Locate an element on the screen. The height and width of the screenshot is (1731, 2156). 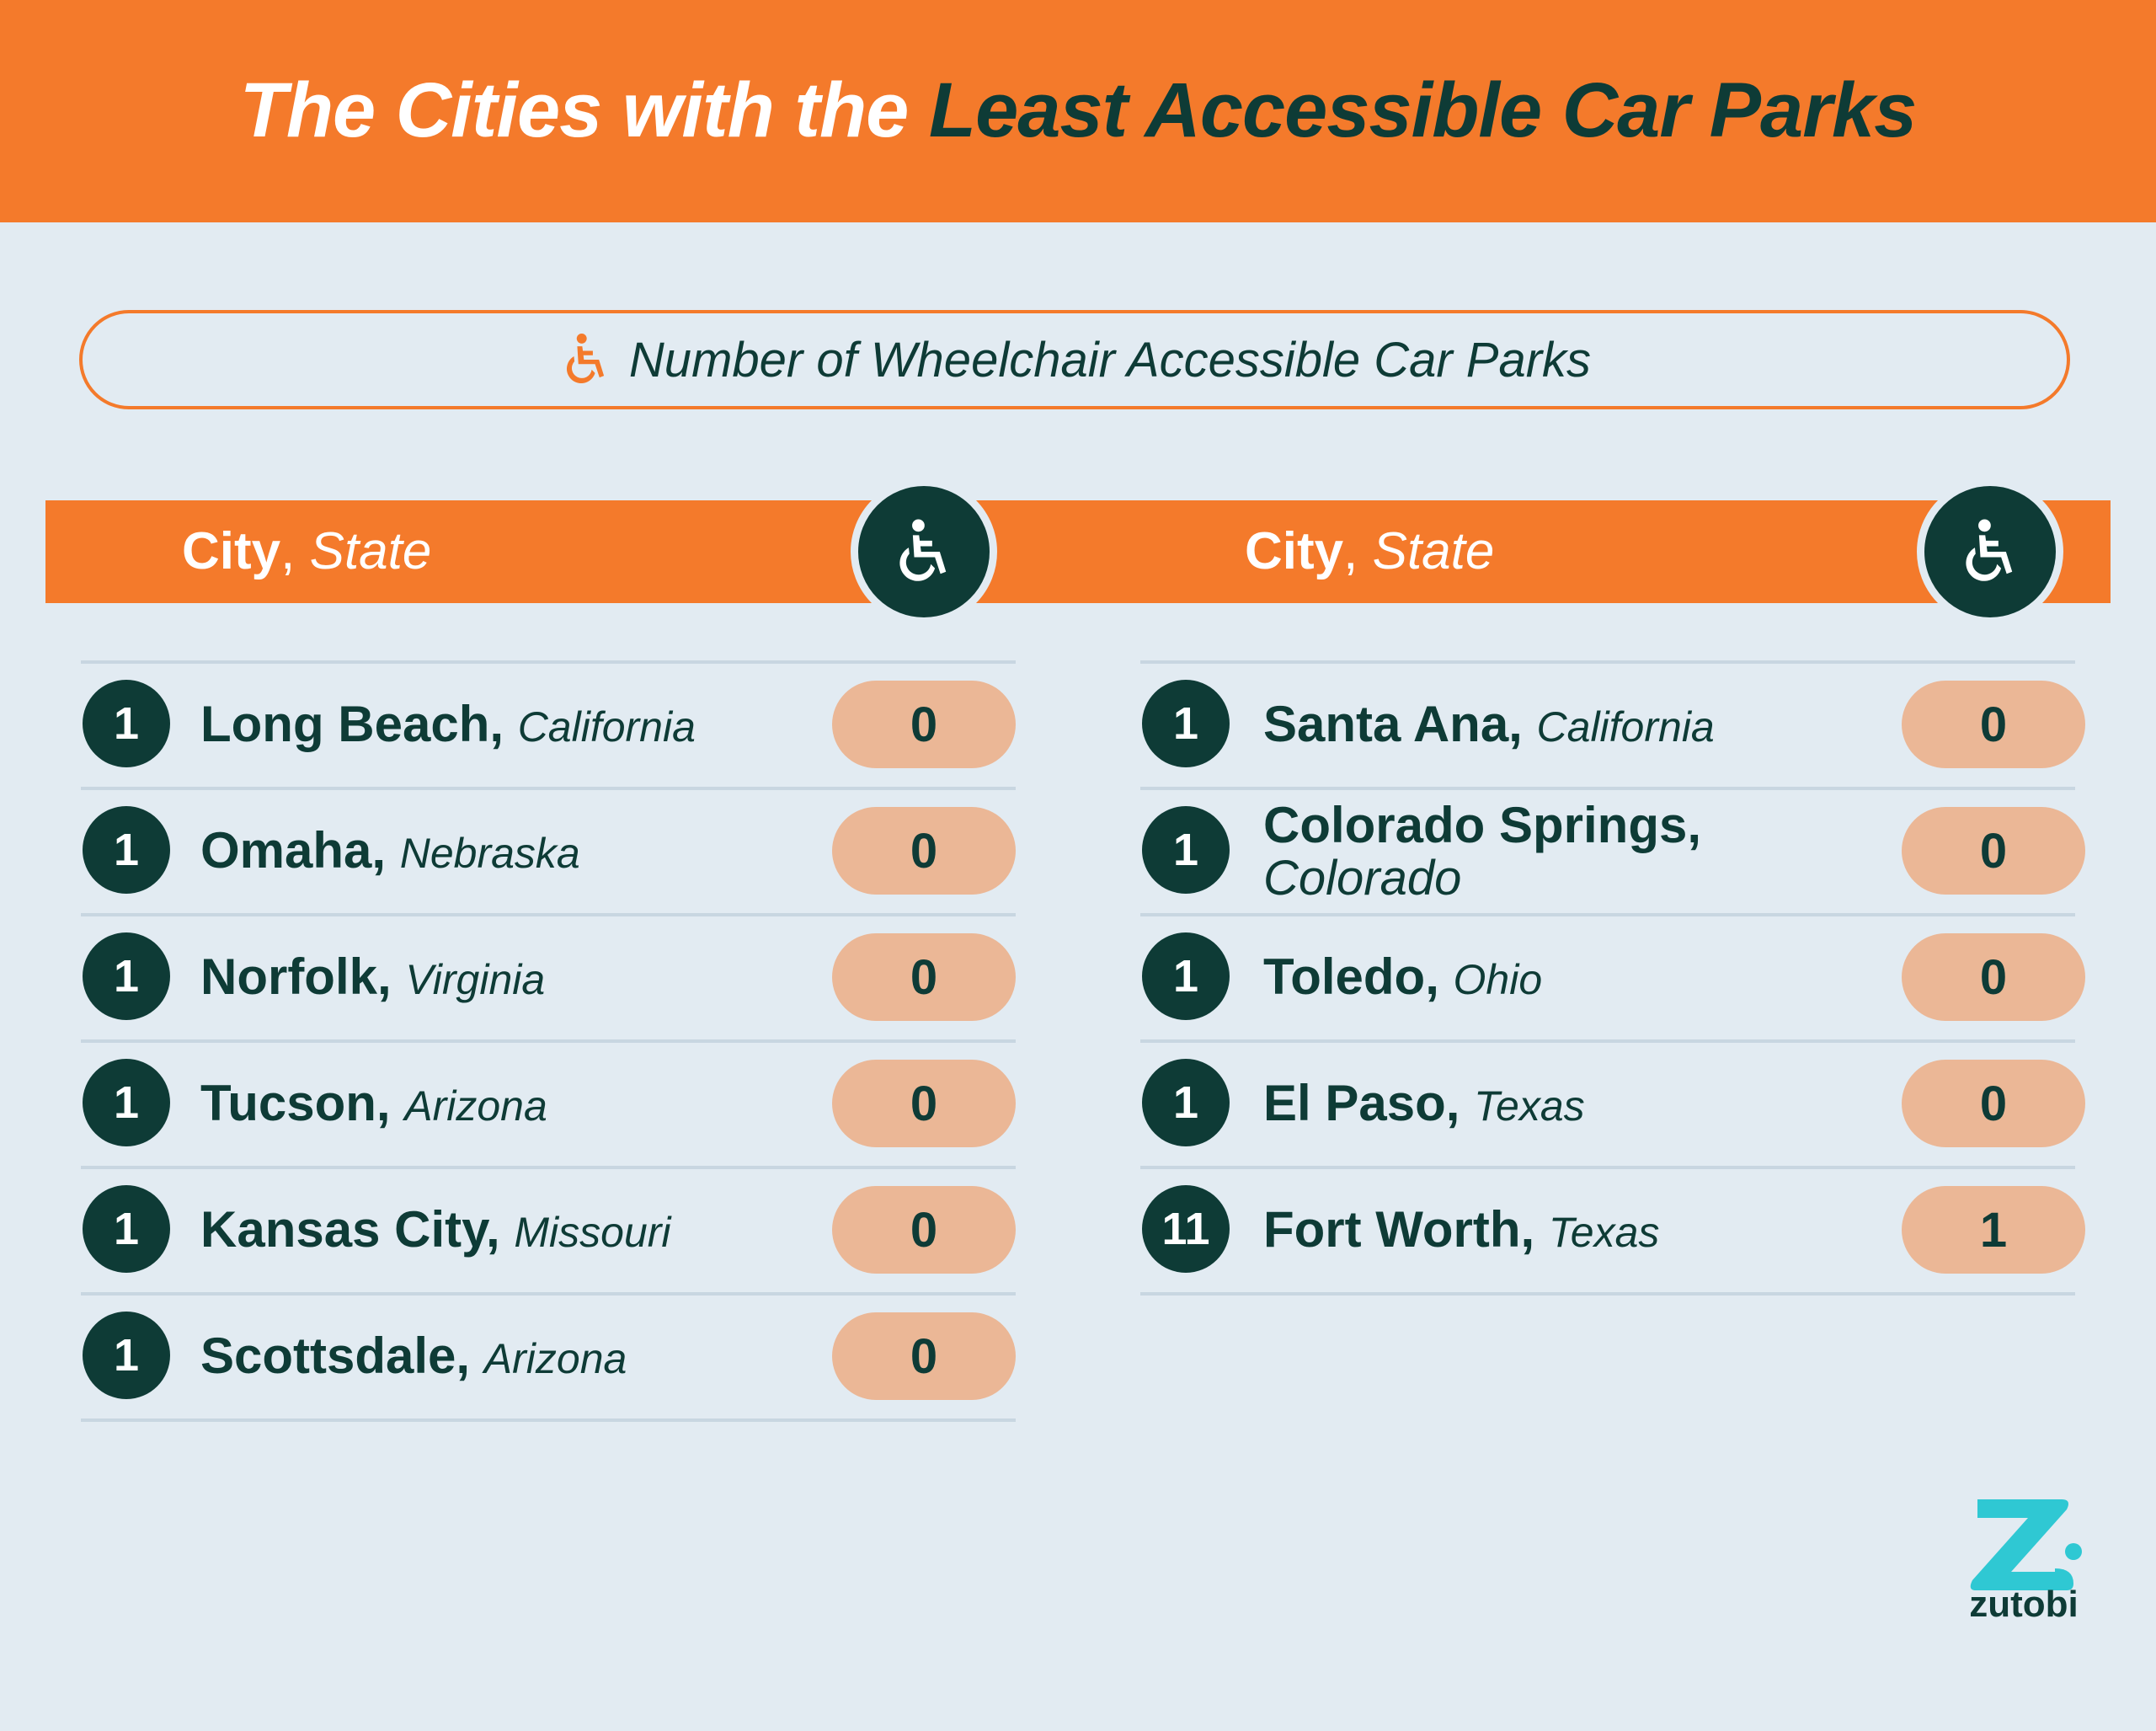
list-item: 1 Omaha, Nebraska 0 is located at coordinates (548, 850).